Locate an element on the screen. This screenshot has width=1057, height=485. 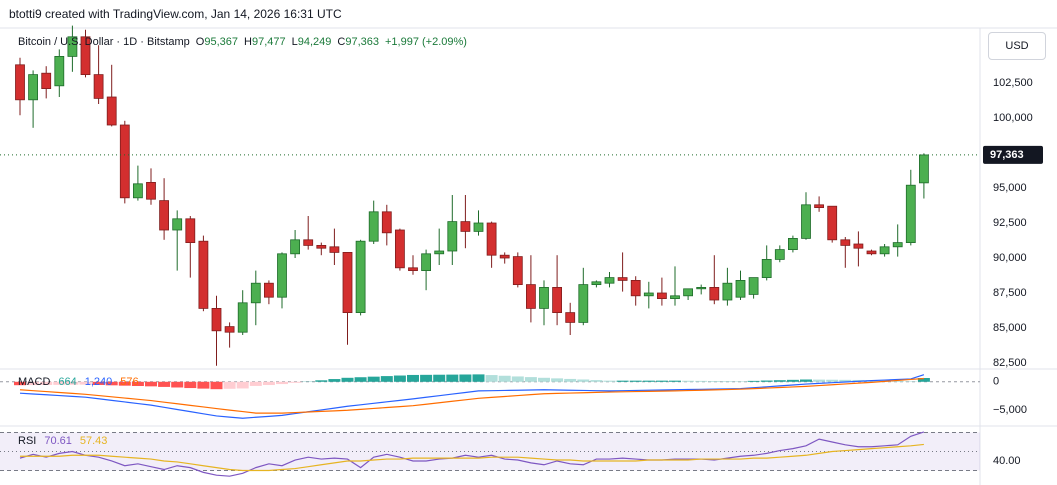
change: +1,997 (+2.09%) is located at coordinates (426, 42).